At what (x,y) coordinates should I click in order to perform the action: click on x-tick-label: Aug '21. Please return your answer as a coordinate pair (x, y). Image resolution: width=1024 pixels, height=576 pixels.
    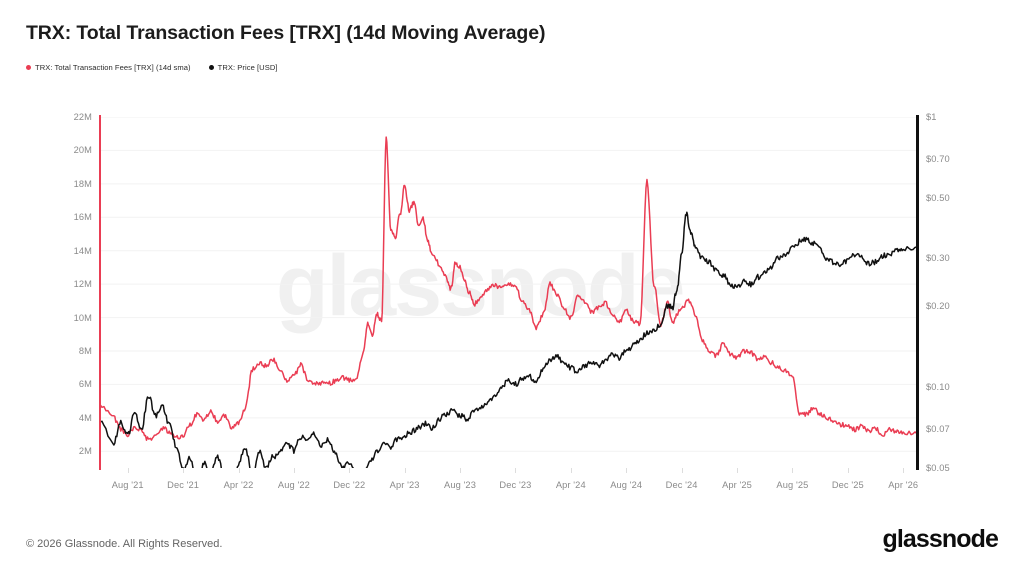
    Looking at the image, I should click on (127, 485).